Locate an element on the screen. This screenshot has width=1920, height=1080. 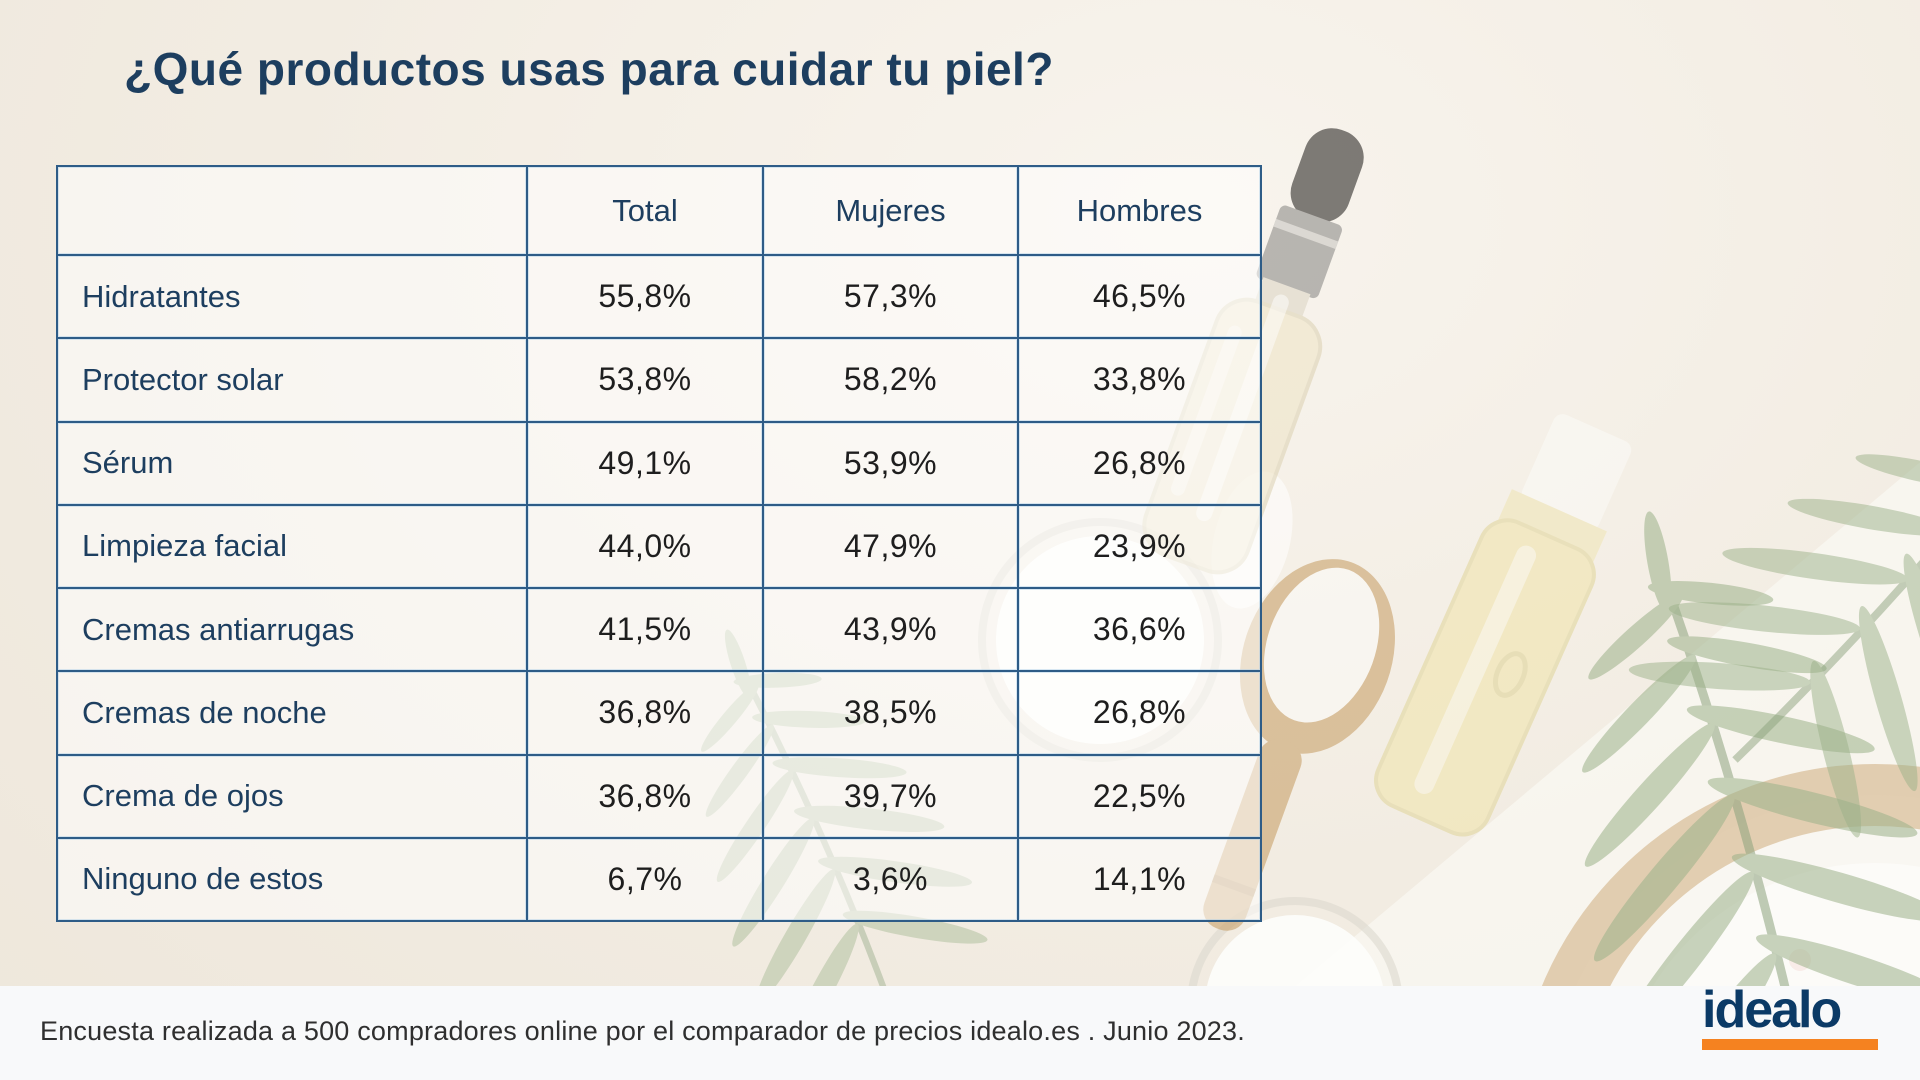
value-cell: 23,9% is located at coordinates (1139, 546).